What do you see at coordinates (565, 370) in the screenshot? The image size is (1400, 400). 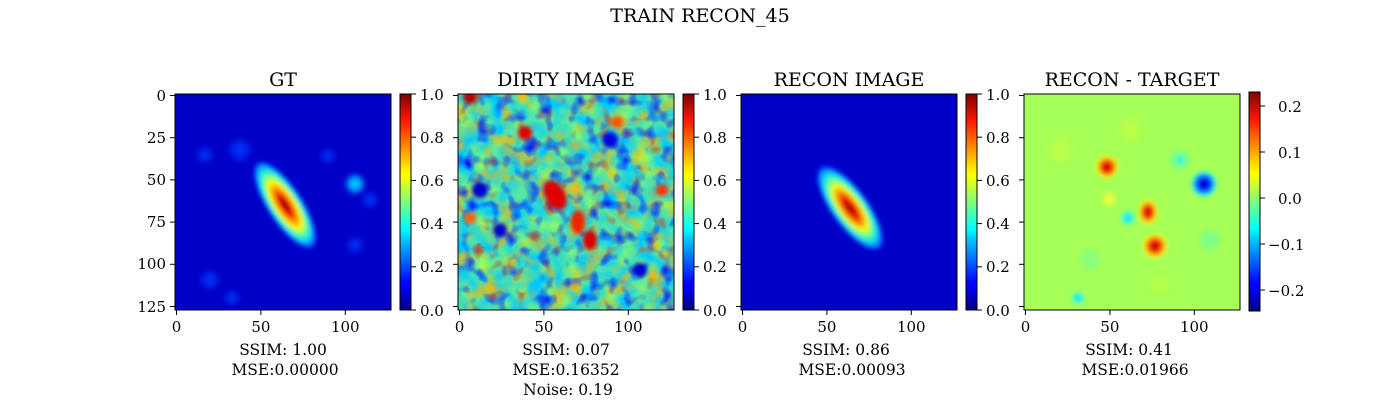 I see `caption-mse: MSE:0.16352` at bounding box center [565, 370].